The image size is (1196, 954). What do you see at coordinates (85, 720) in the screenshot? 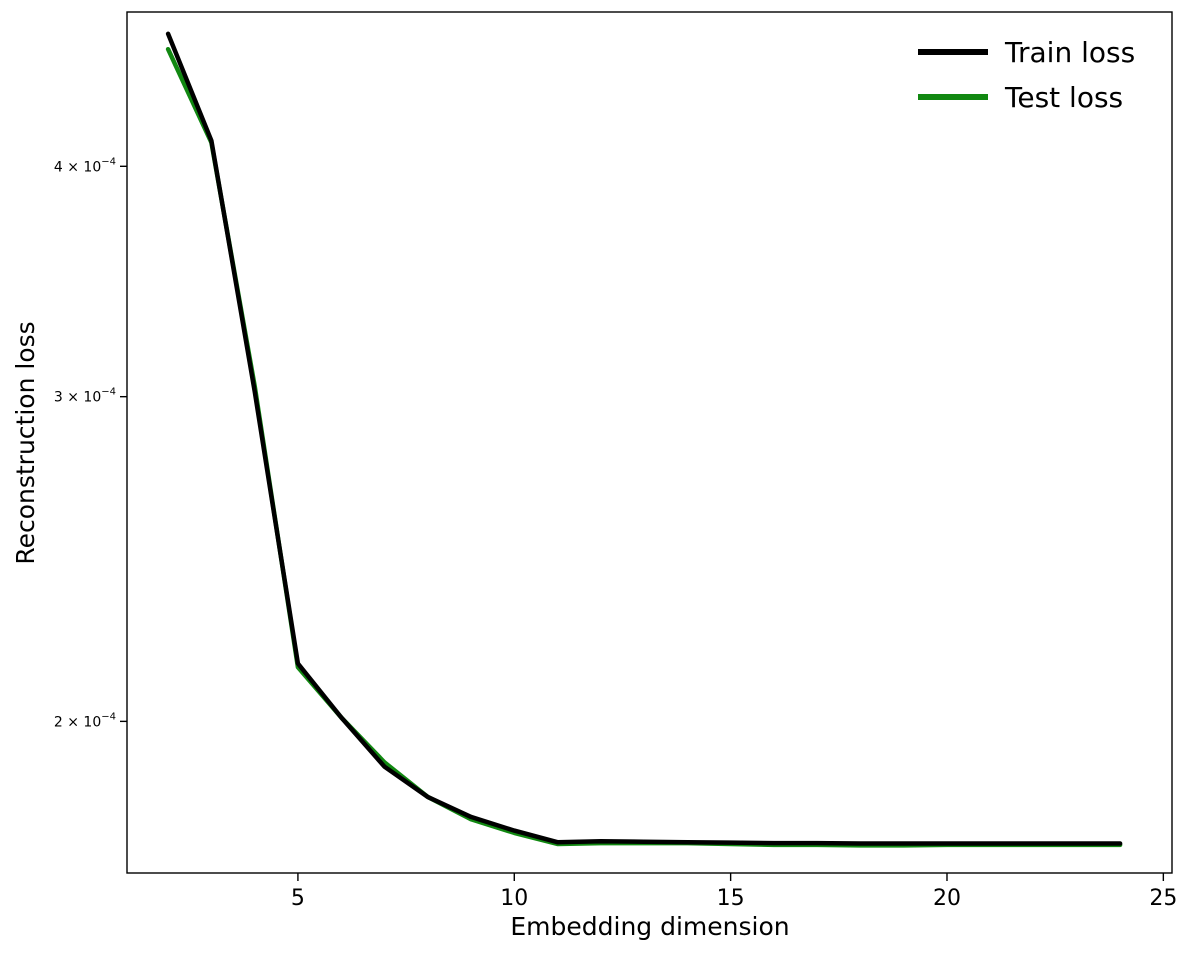
I see `y-tick-label: 2 × 10⁻⁴` at bounding box center [85, 720].